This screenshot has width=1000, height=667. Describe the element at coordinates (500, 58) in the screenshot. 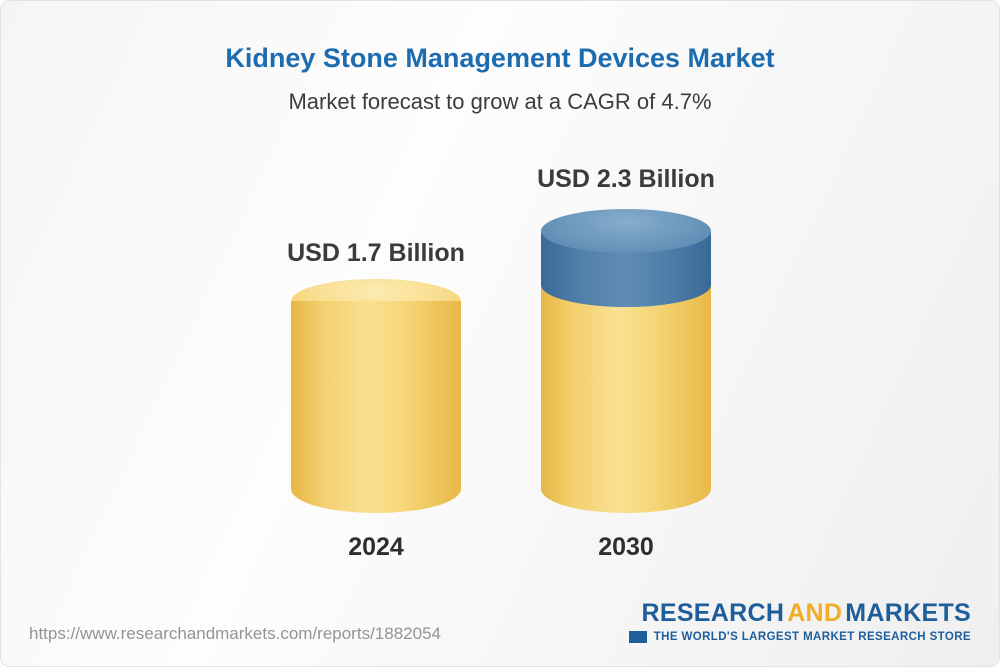

I see `page-title: Kidney Stone Management Devices Market` at that location.